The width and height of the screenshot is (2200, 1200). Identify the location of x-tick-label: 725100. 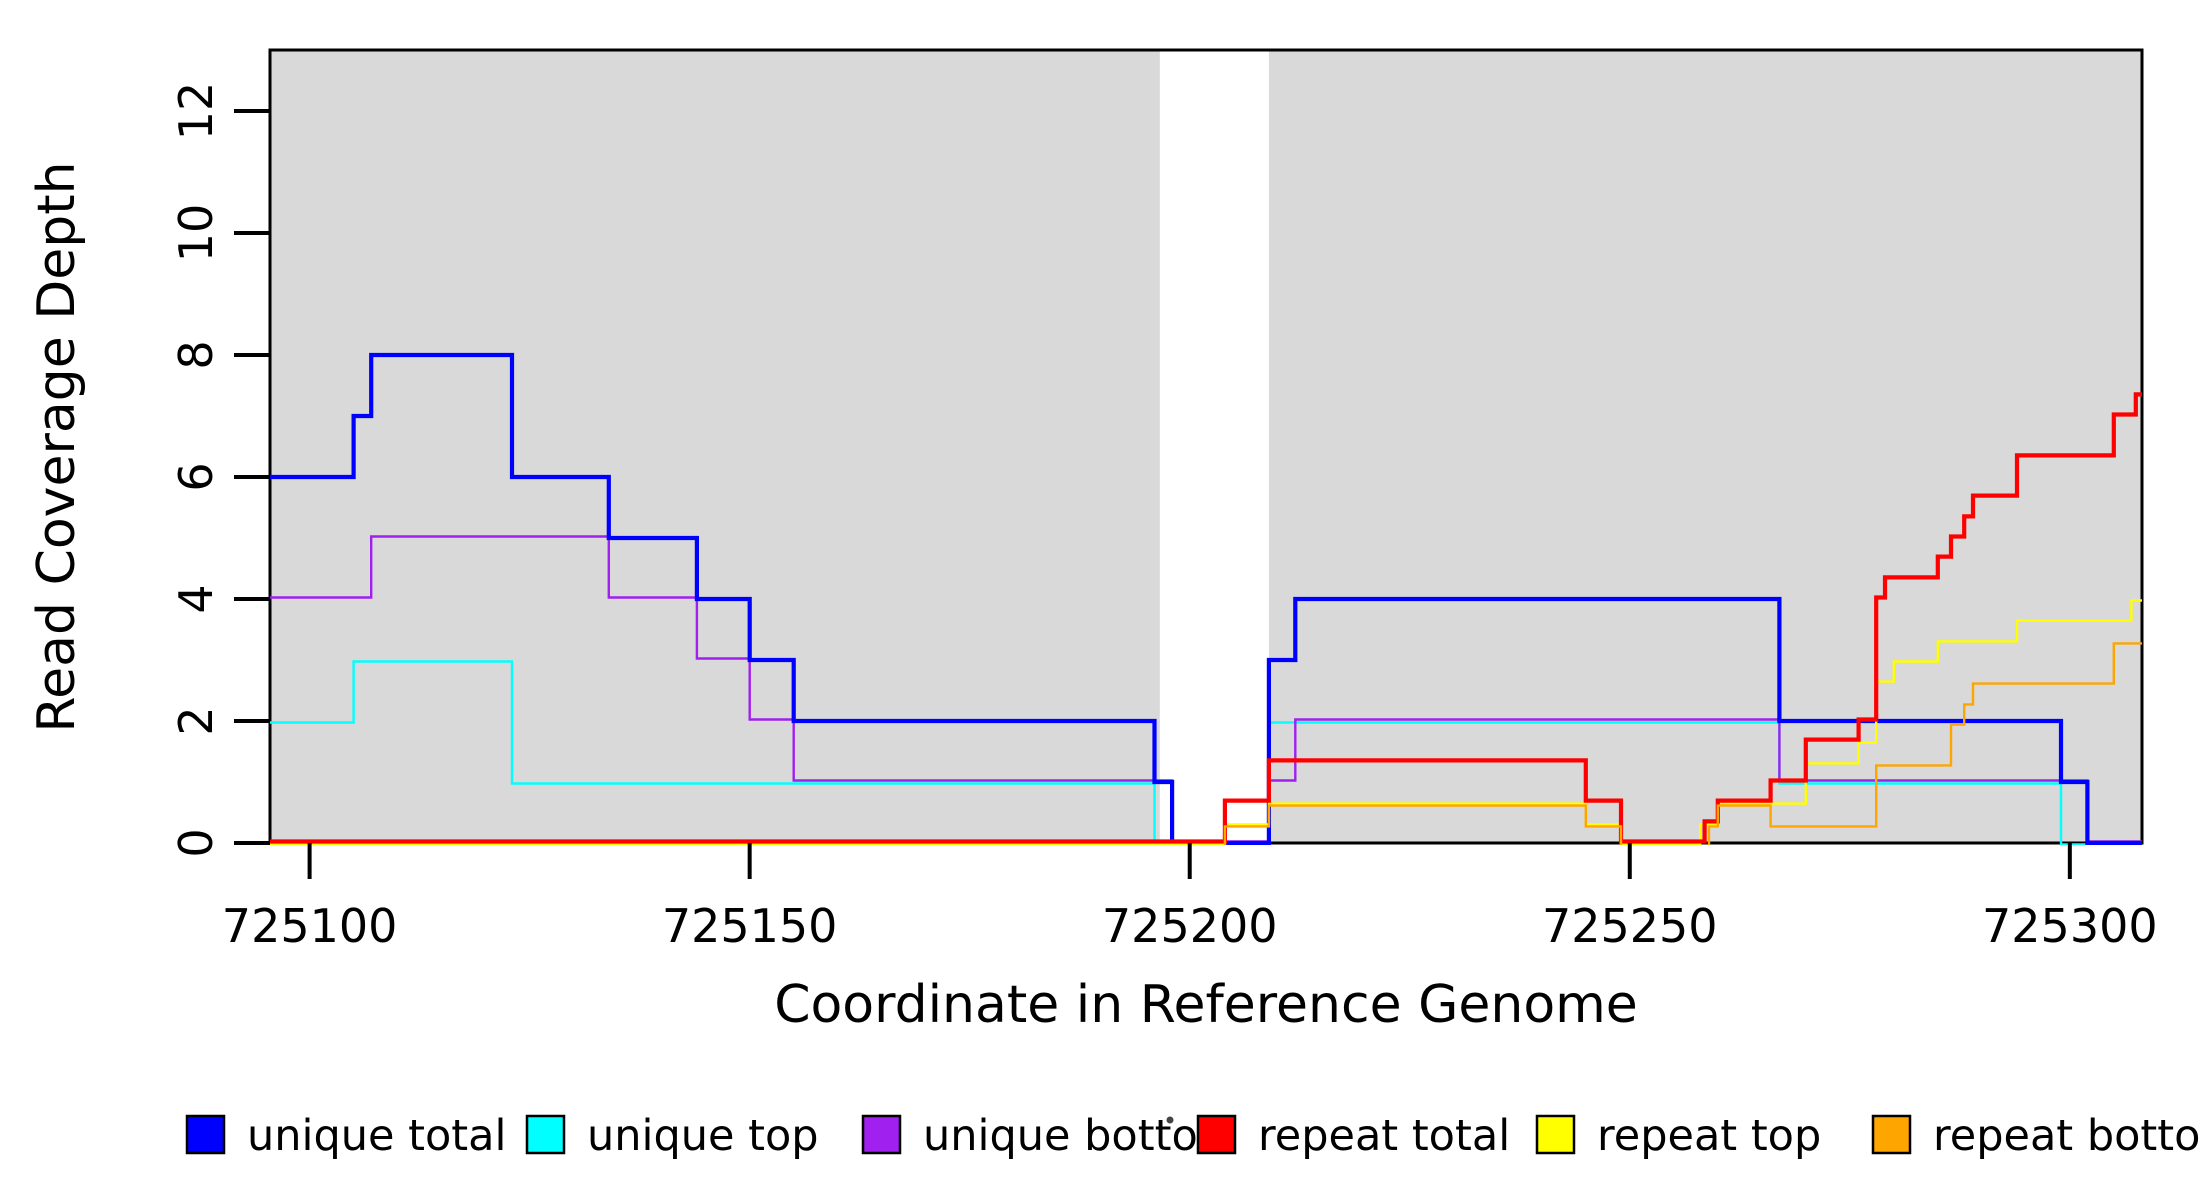
(310, 926).